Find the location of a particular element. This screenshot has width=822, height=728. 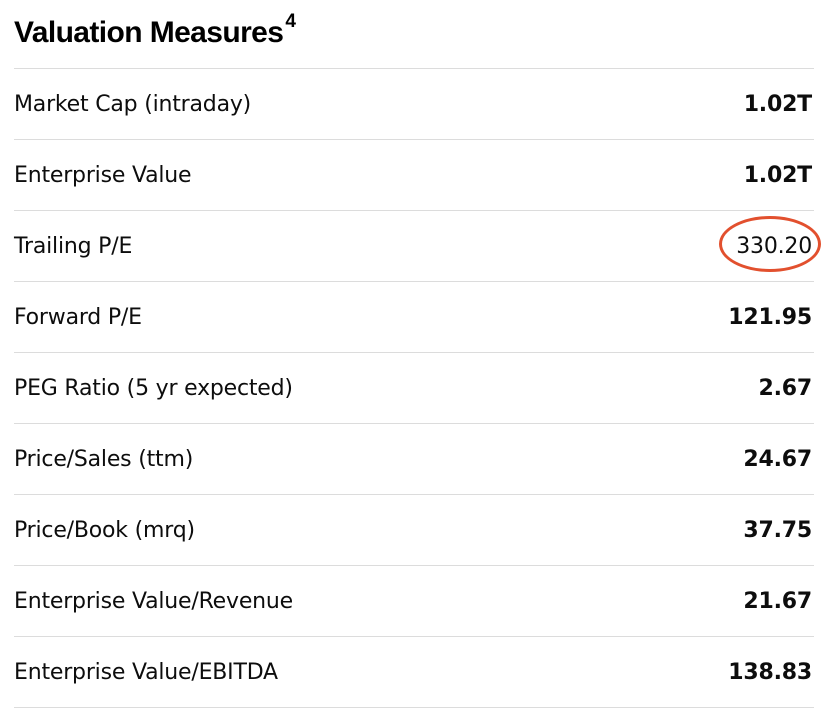

row-label: Price/Book (mrq) is located at coordinates (104, 530).